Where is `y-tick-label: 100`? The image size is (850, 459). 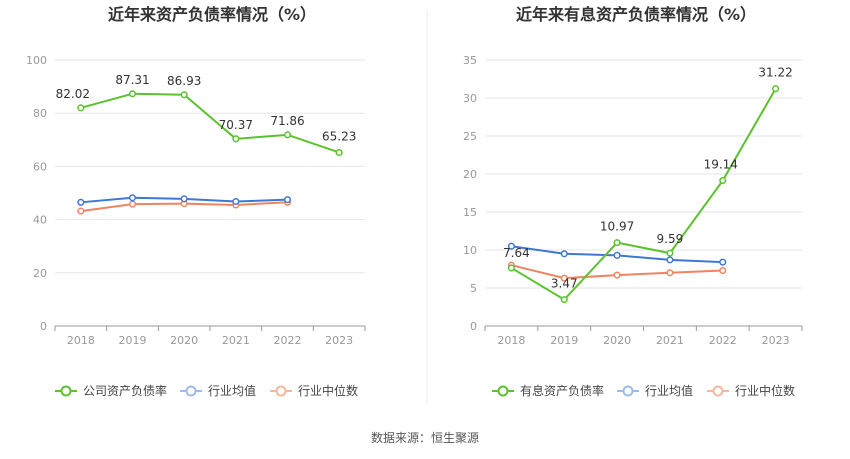
y-tick-label: 100 is located at coordinates (36, 60).